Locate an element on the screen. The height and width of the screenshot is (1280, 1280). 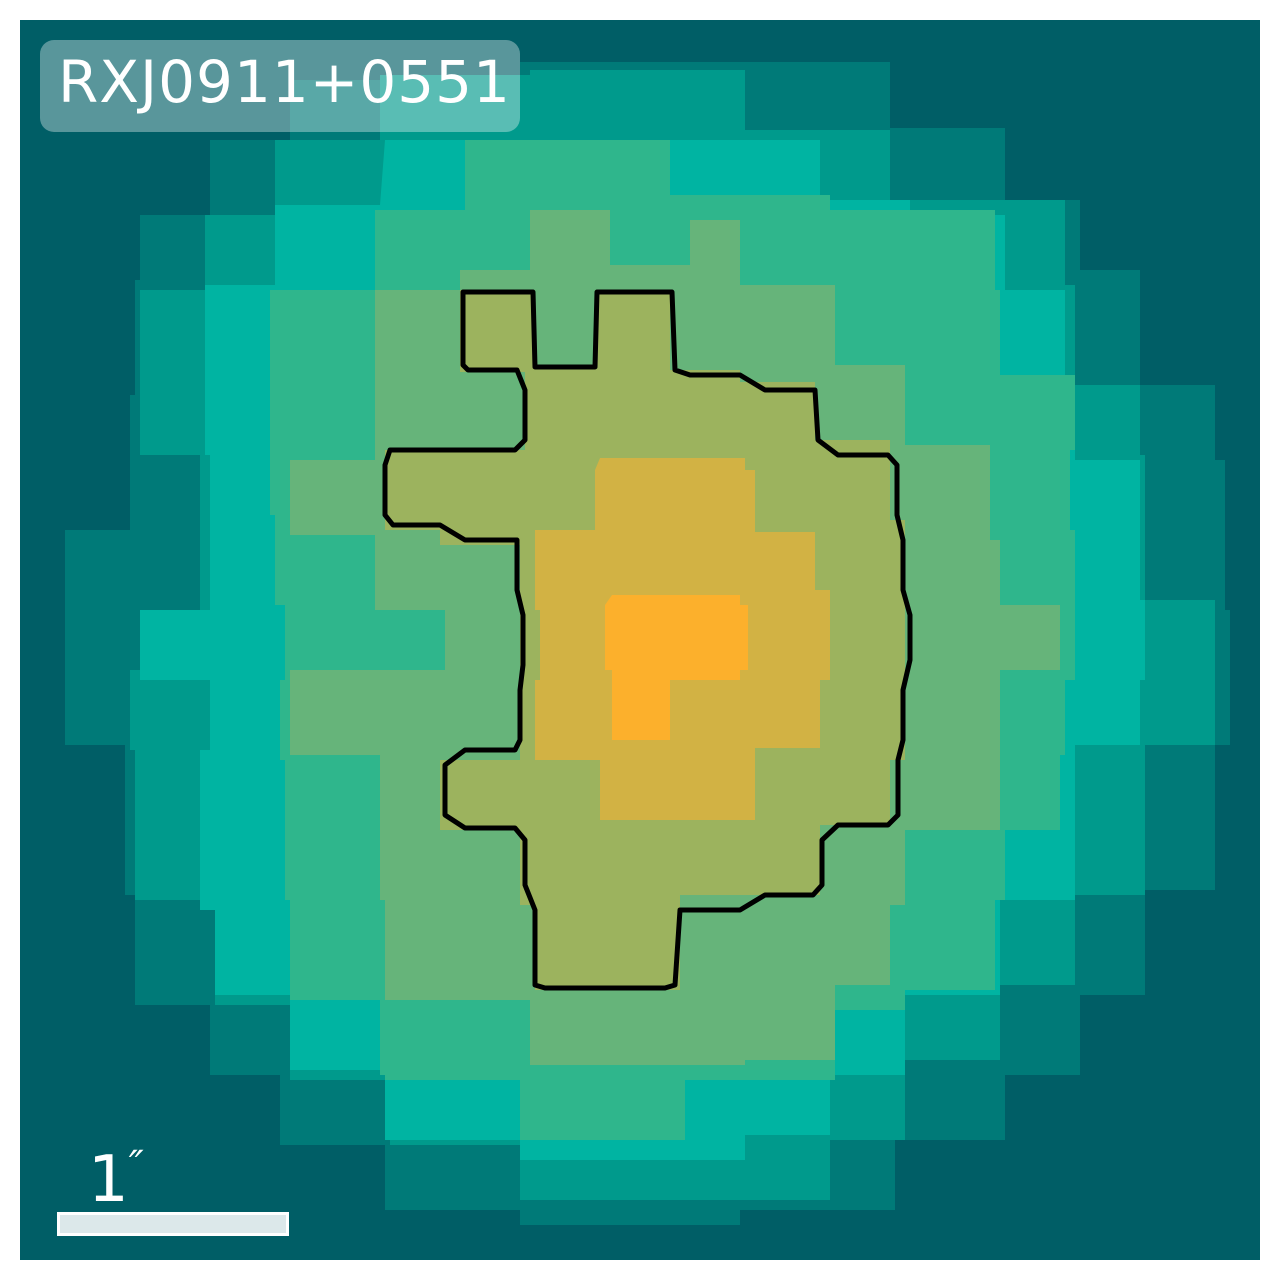
scale-bar is located at coordinates (173, 1224).